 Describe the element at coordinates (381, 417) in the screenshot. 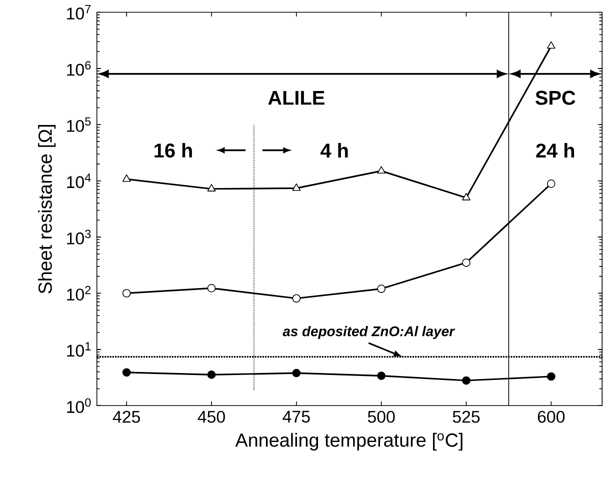

I see `x-tick-label: 500` at that location.